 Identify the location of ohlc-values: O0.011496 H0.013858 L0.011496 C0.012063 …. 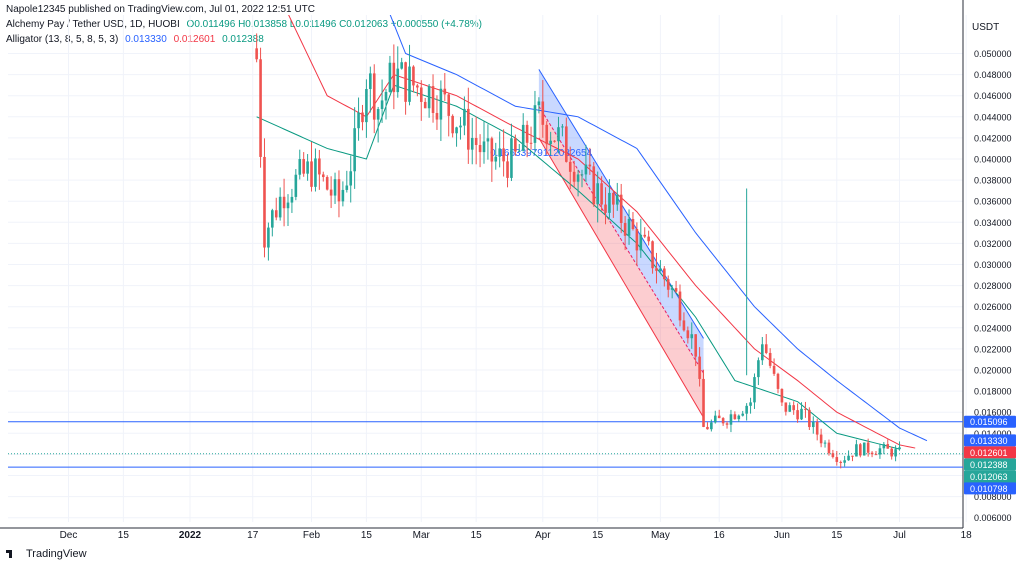
(334, 24).